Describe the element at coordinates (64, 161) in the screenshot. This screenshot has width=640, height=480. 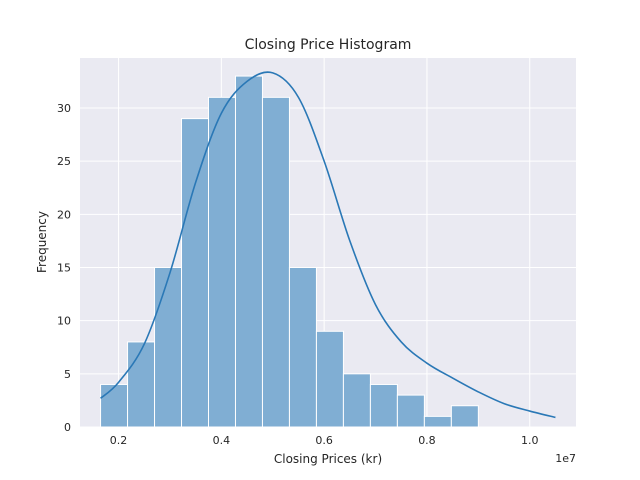
I see `y-tick-label: 25` at that location.